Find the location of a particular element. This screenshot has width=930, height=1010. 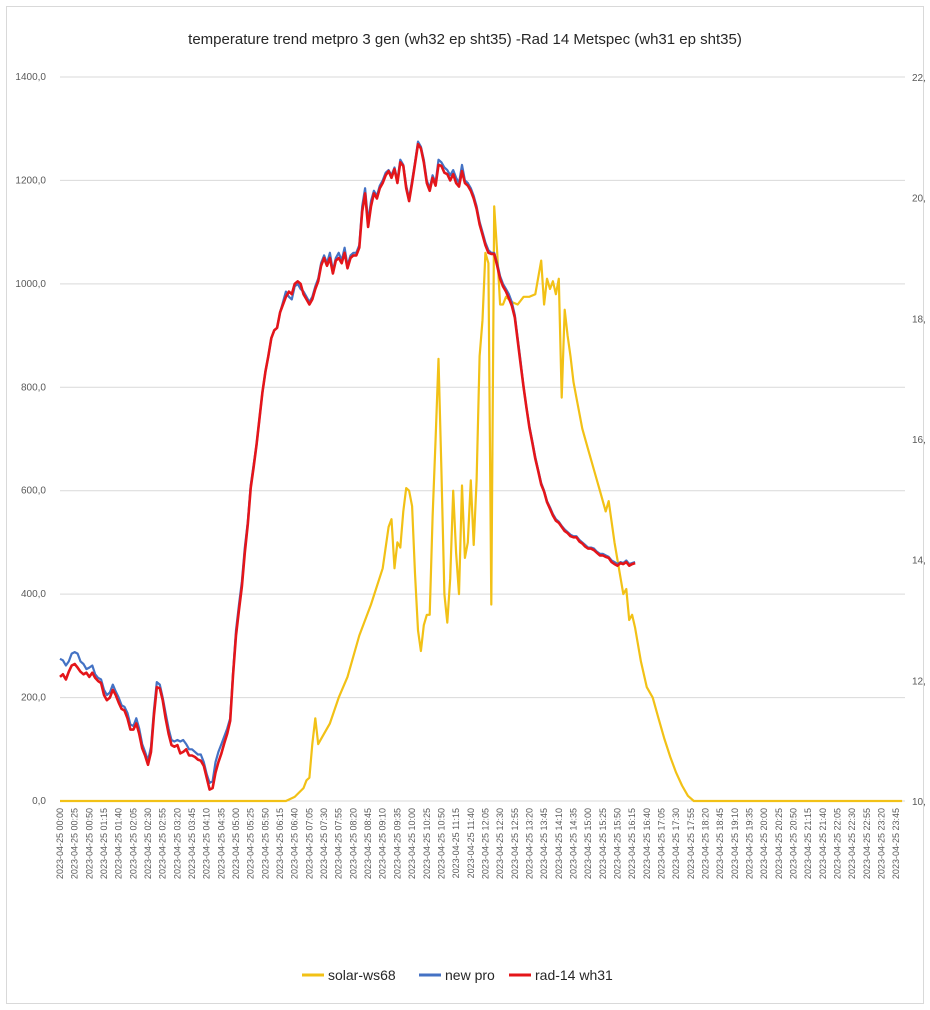

x-tick-label: 2023-04-25 13:45 is located at coordinates (544, 843).